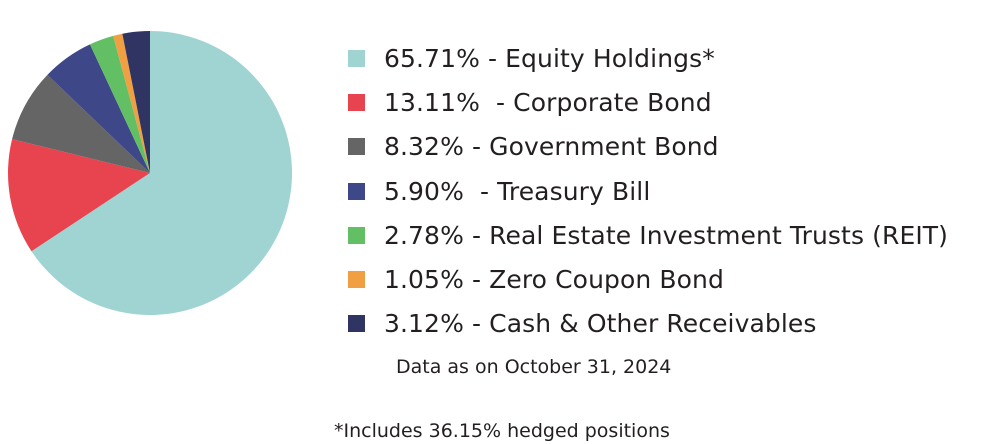  Describe the element at coordinates (548, 102) in the screenshot. I see `legend-label: 13.11% - Corporate Bond` at that location.